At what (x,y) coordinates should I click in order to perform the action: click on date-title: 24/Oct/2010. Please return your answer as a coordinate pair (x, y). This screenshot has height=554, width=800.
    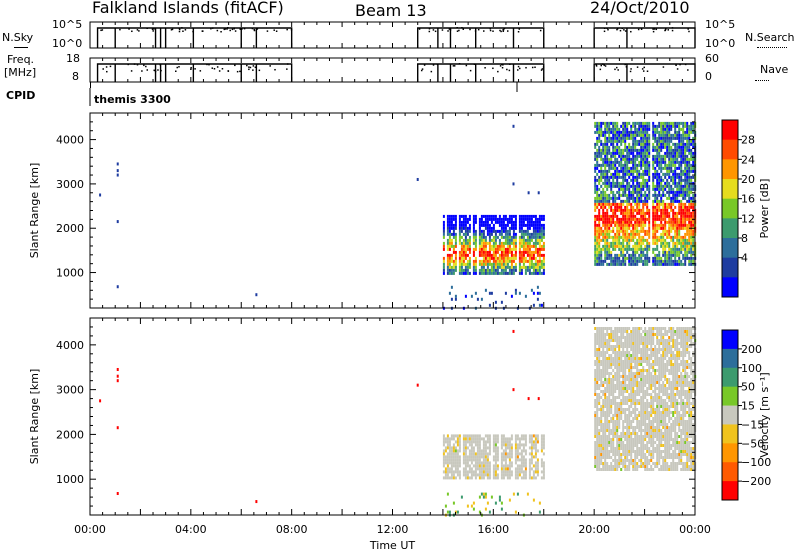
    Looking at the image, I should click on (640, 8).